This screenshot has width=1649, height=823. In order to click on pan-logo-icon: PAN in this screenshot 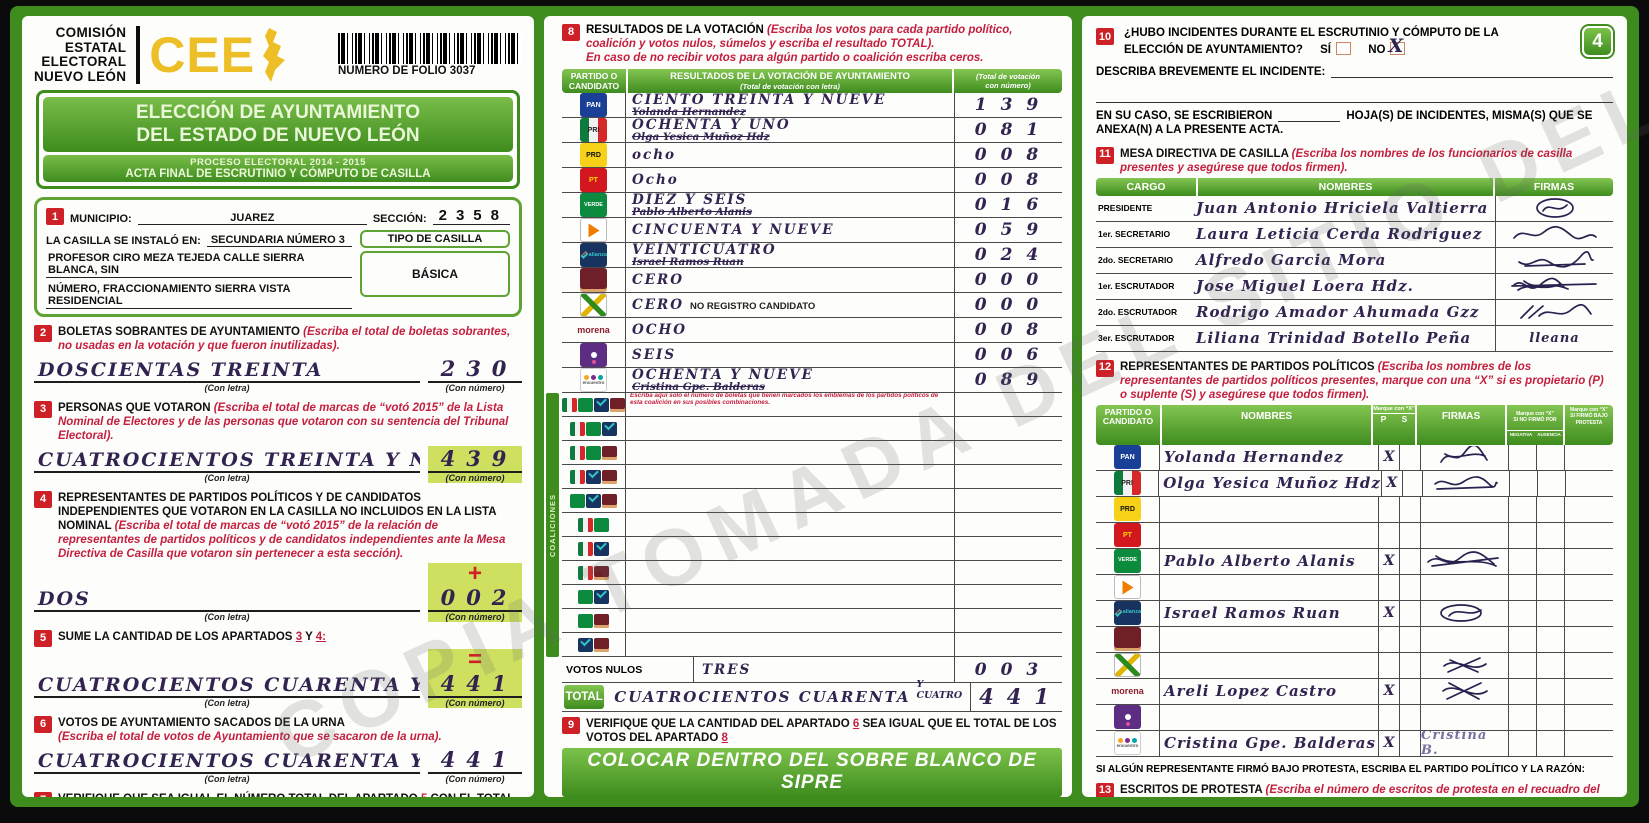, I will do `click(594, 105)`.